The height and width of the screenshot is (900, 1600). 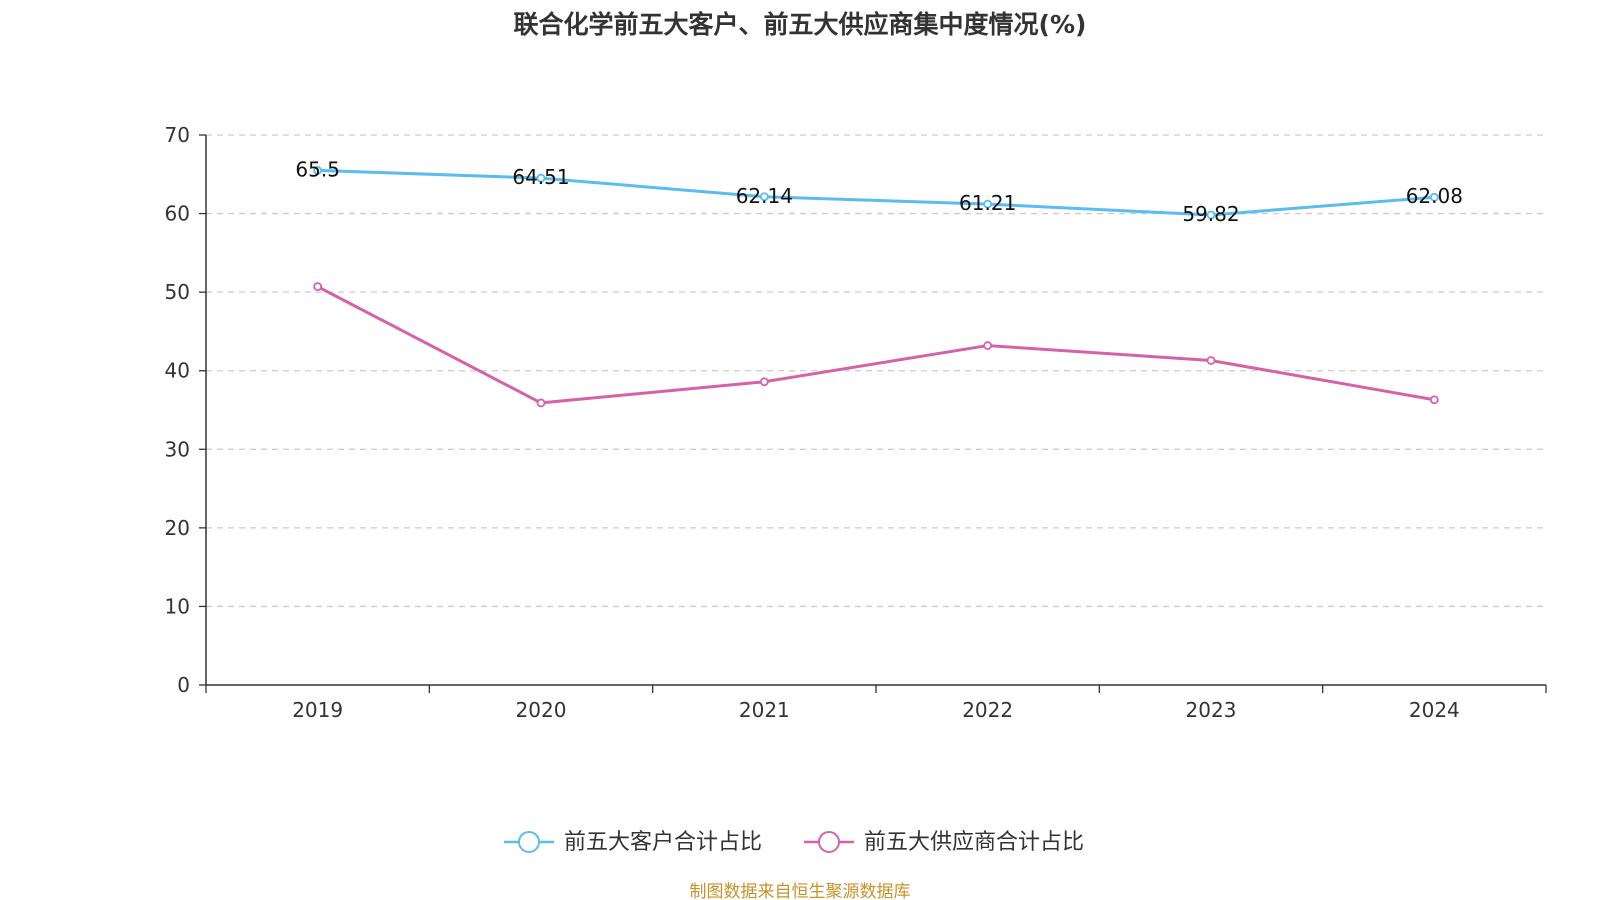 What do you see at coordinates (529, 842) in the screenshot?
I see `legend-customers-circle-icon` at bounding box center [529, 842].